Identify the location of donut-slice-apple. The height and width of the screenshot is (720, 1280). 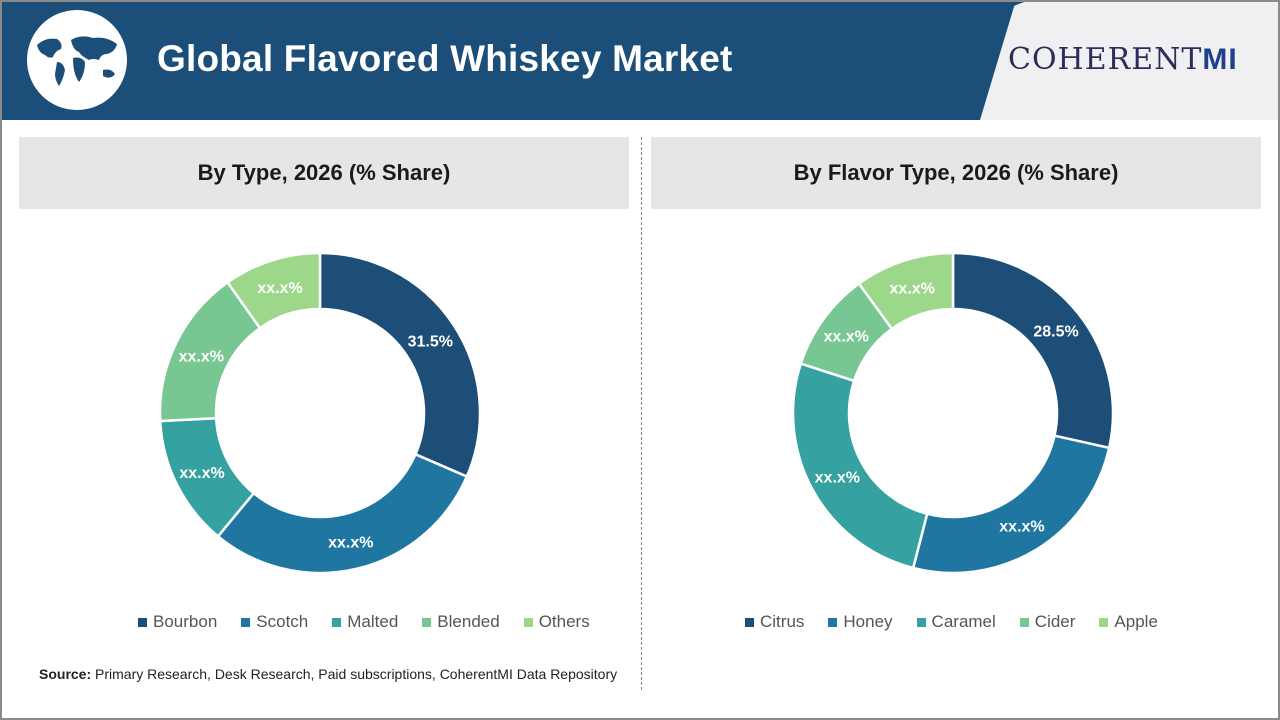
(906, 291).